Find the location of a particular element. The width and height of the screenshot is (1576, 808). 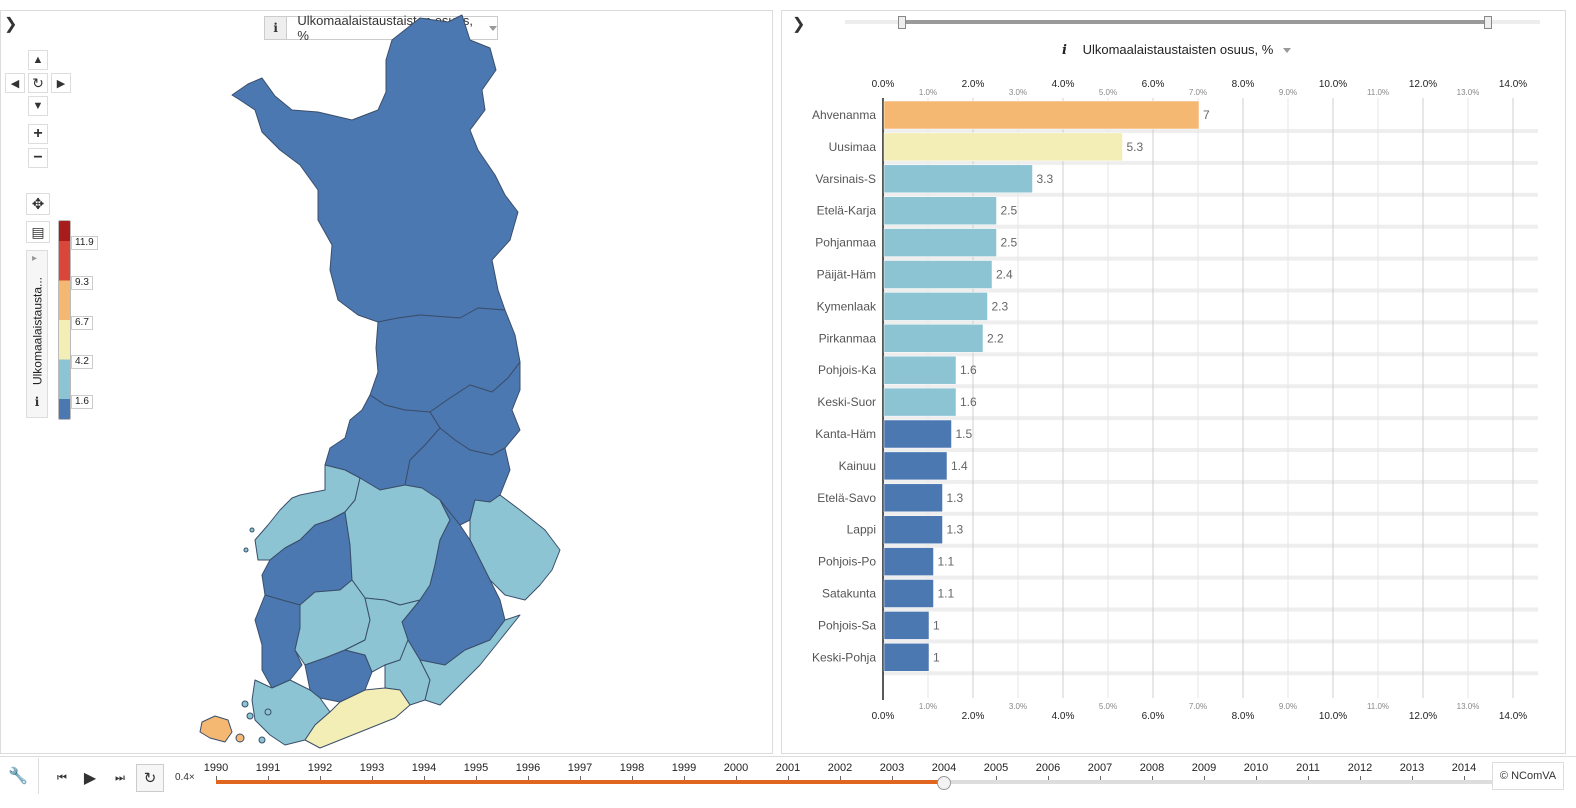

category-label: Pohjois-Ka is located at coordinates (847, 370).